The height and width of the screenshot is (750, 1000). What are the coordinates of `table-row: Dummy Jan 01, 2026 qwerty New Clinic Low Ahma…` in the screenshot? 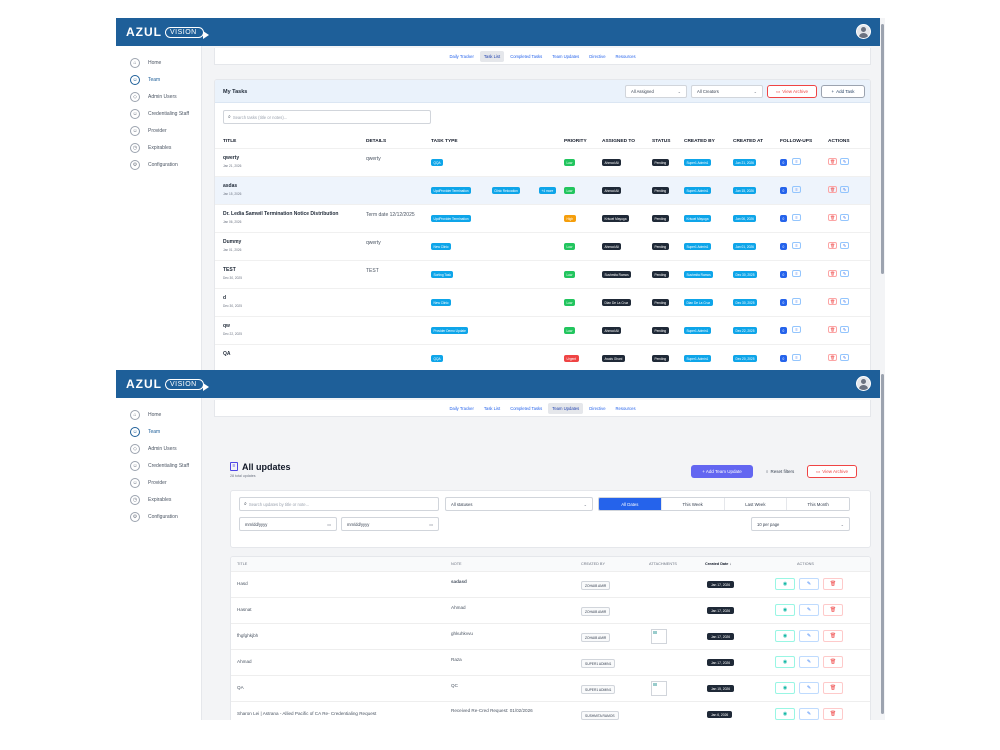 It's located at (542, 246).